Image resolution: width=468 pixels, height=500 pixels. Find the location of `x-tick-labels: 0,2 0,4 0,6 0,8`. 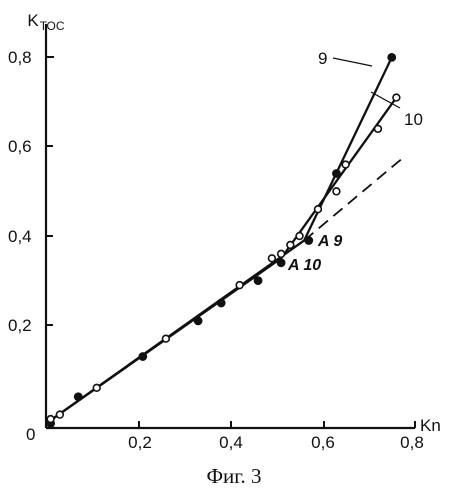

x-tick-labels: 0,2 0,4 0,6 0,8 is located at coordinates (276, 442).